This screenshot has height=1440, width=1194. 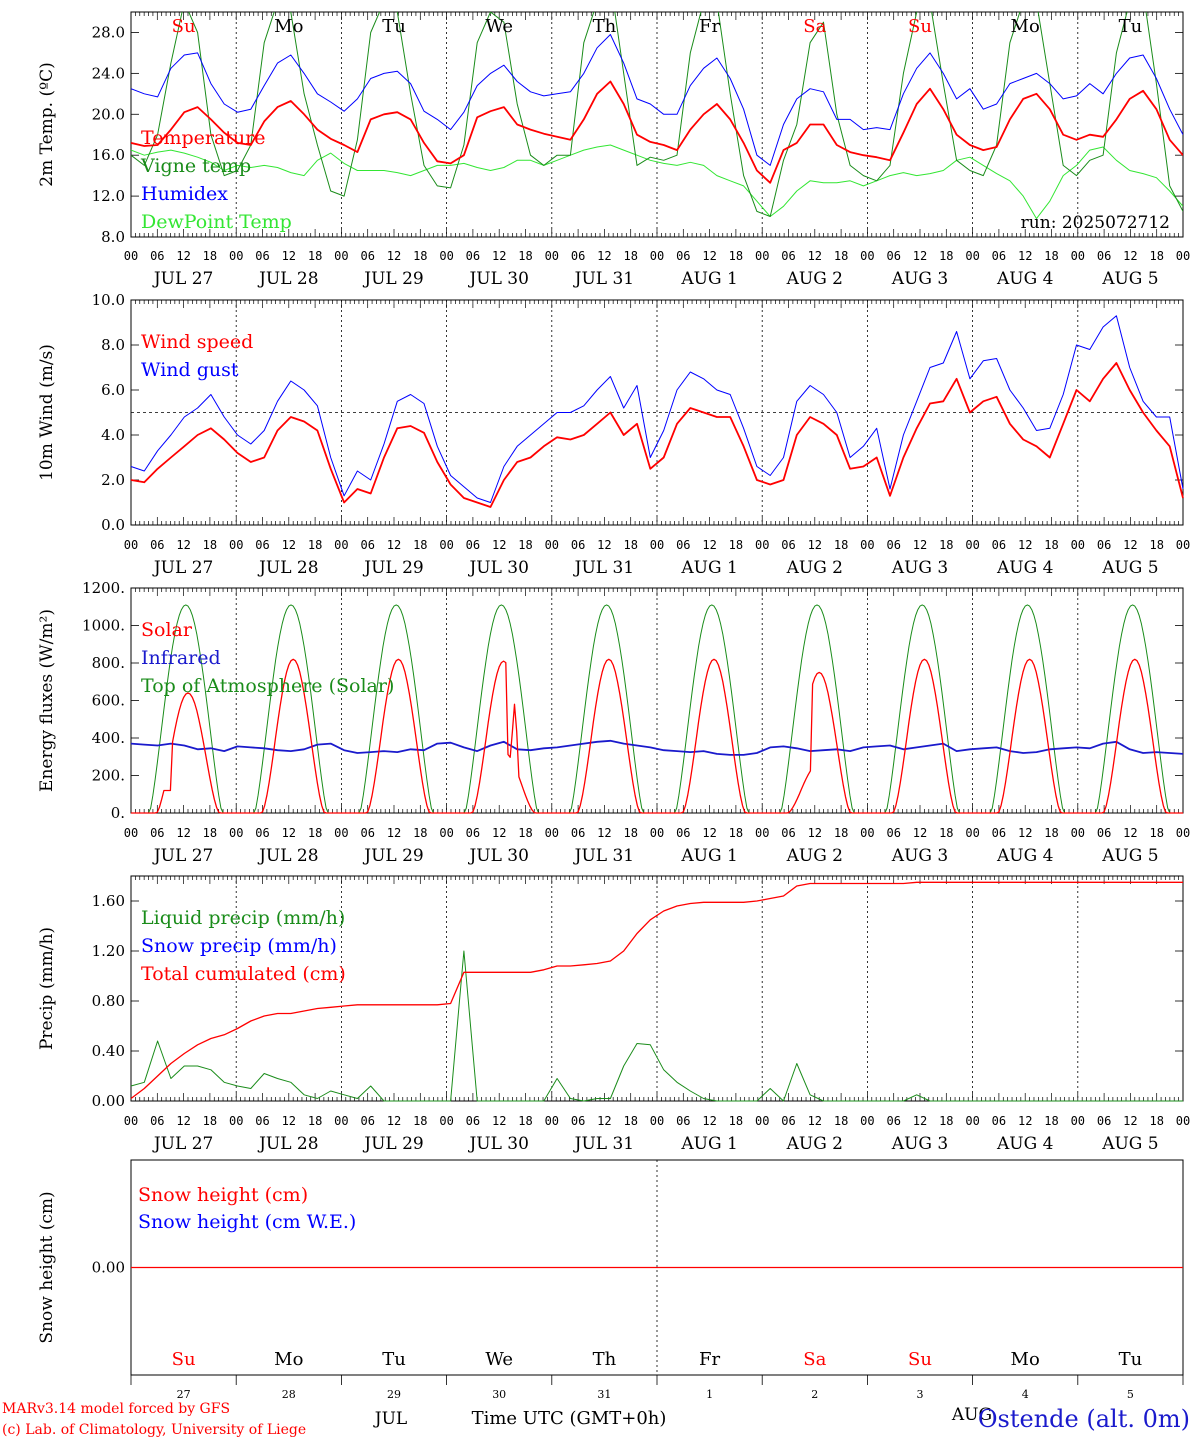 What do you see at coordinates (47, 700) in the screenshot?
I see `y-axis-title: Energy fluxes (W/m²)` at bounding box center [47, 700].